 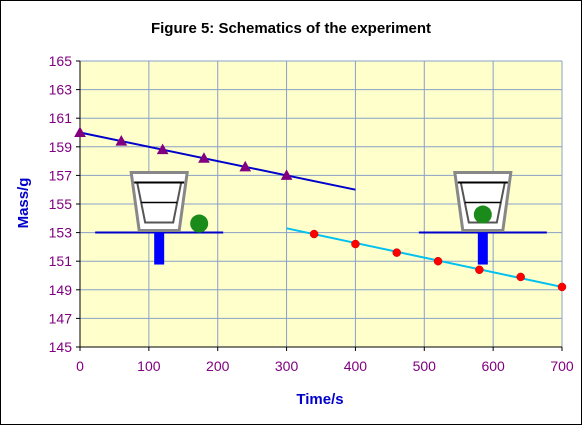 What do you see at coordinates (61, 90) in the screenshot?
I see `y-tick-label: 163` at bounding box center [61, 90].